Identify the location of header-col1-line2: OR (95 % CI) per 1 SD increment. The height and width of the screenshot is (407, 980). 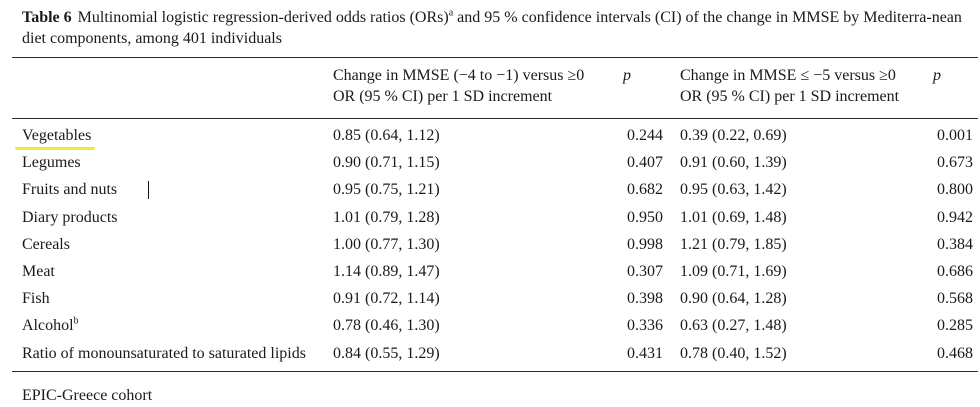
(443, 96).